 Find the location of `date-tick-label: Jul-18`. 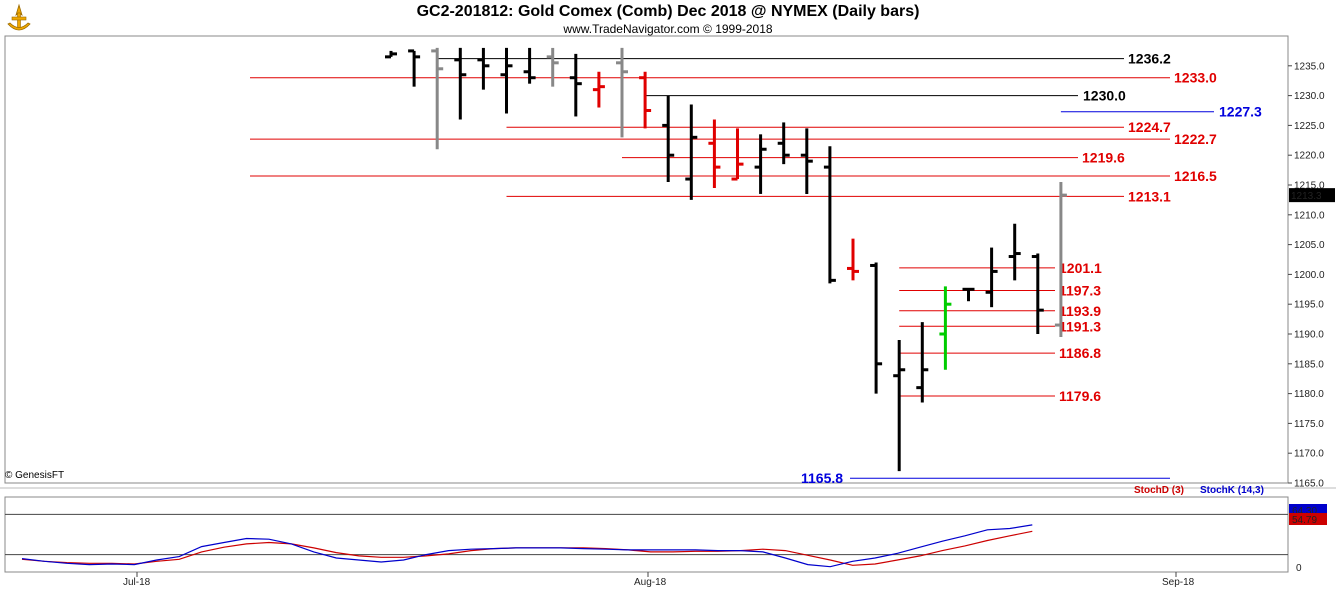

date-tick-label: Jul-18 is located at coordinates (137, 582).